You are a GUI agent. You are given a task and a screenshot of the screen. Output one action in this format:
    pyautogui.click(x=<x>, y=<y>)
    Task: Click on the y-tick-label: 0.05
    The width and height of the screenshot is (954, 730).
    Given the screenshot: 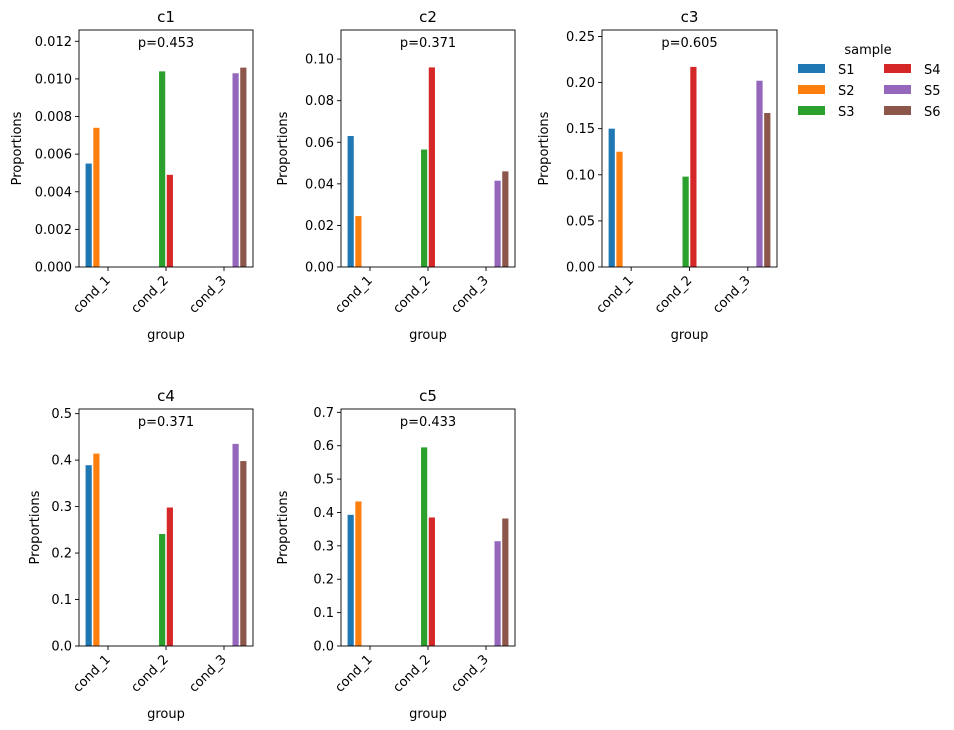 What is the action you would take?
    pyautogui.click(x=580, y=221)
    